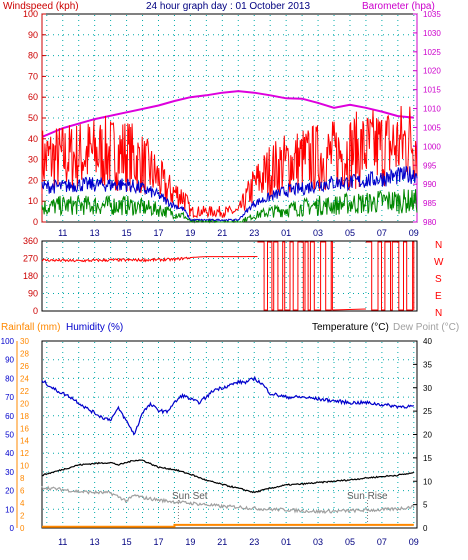 This screenshot has height=560, width=468. Describe the element at coordinates (432, 14) in the screenshot. I see `baro-tick-label: 1035` at that location.